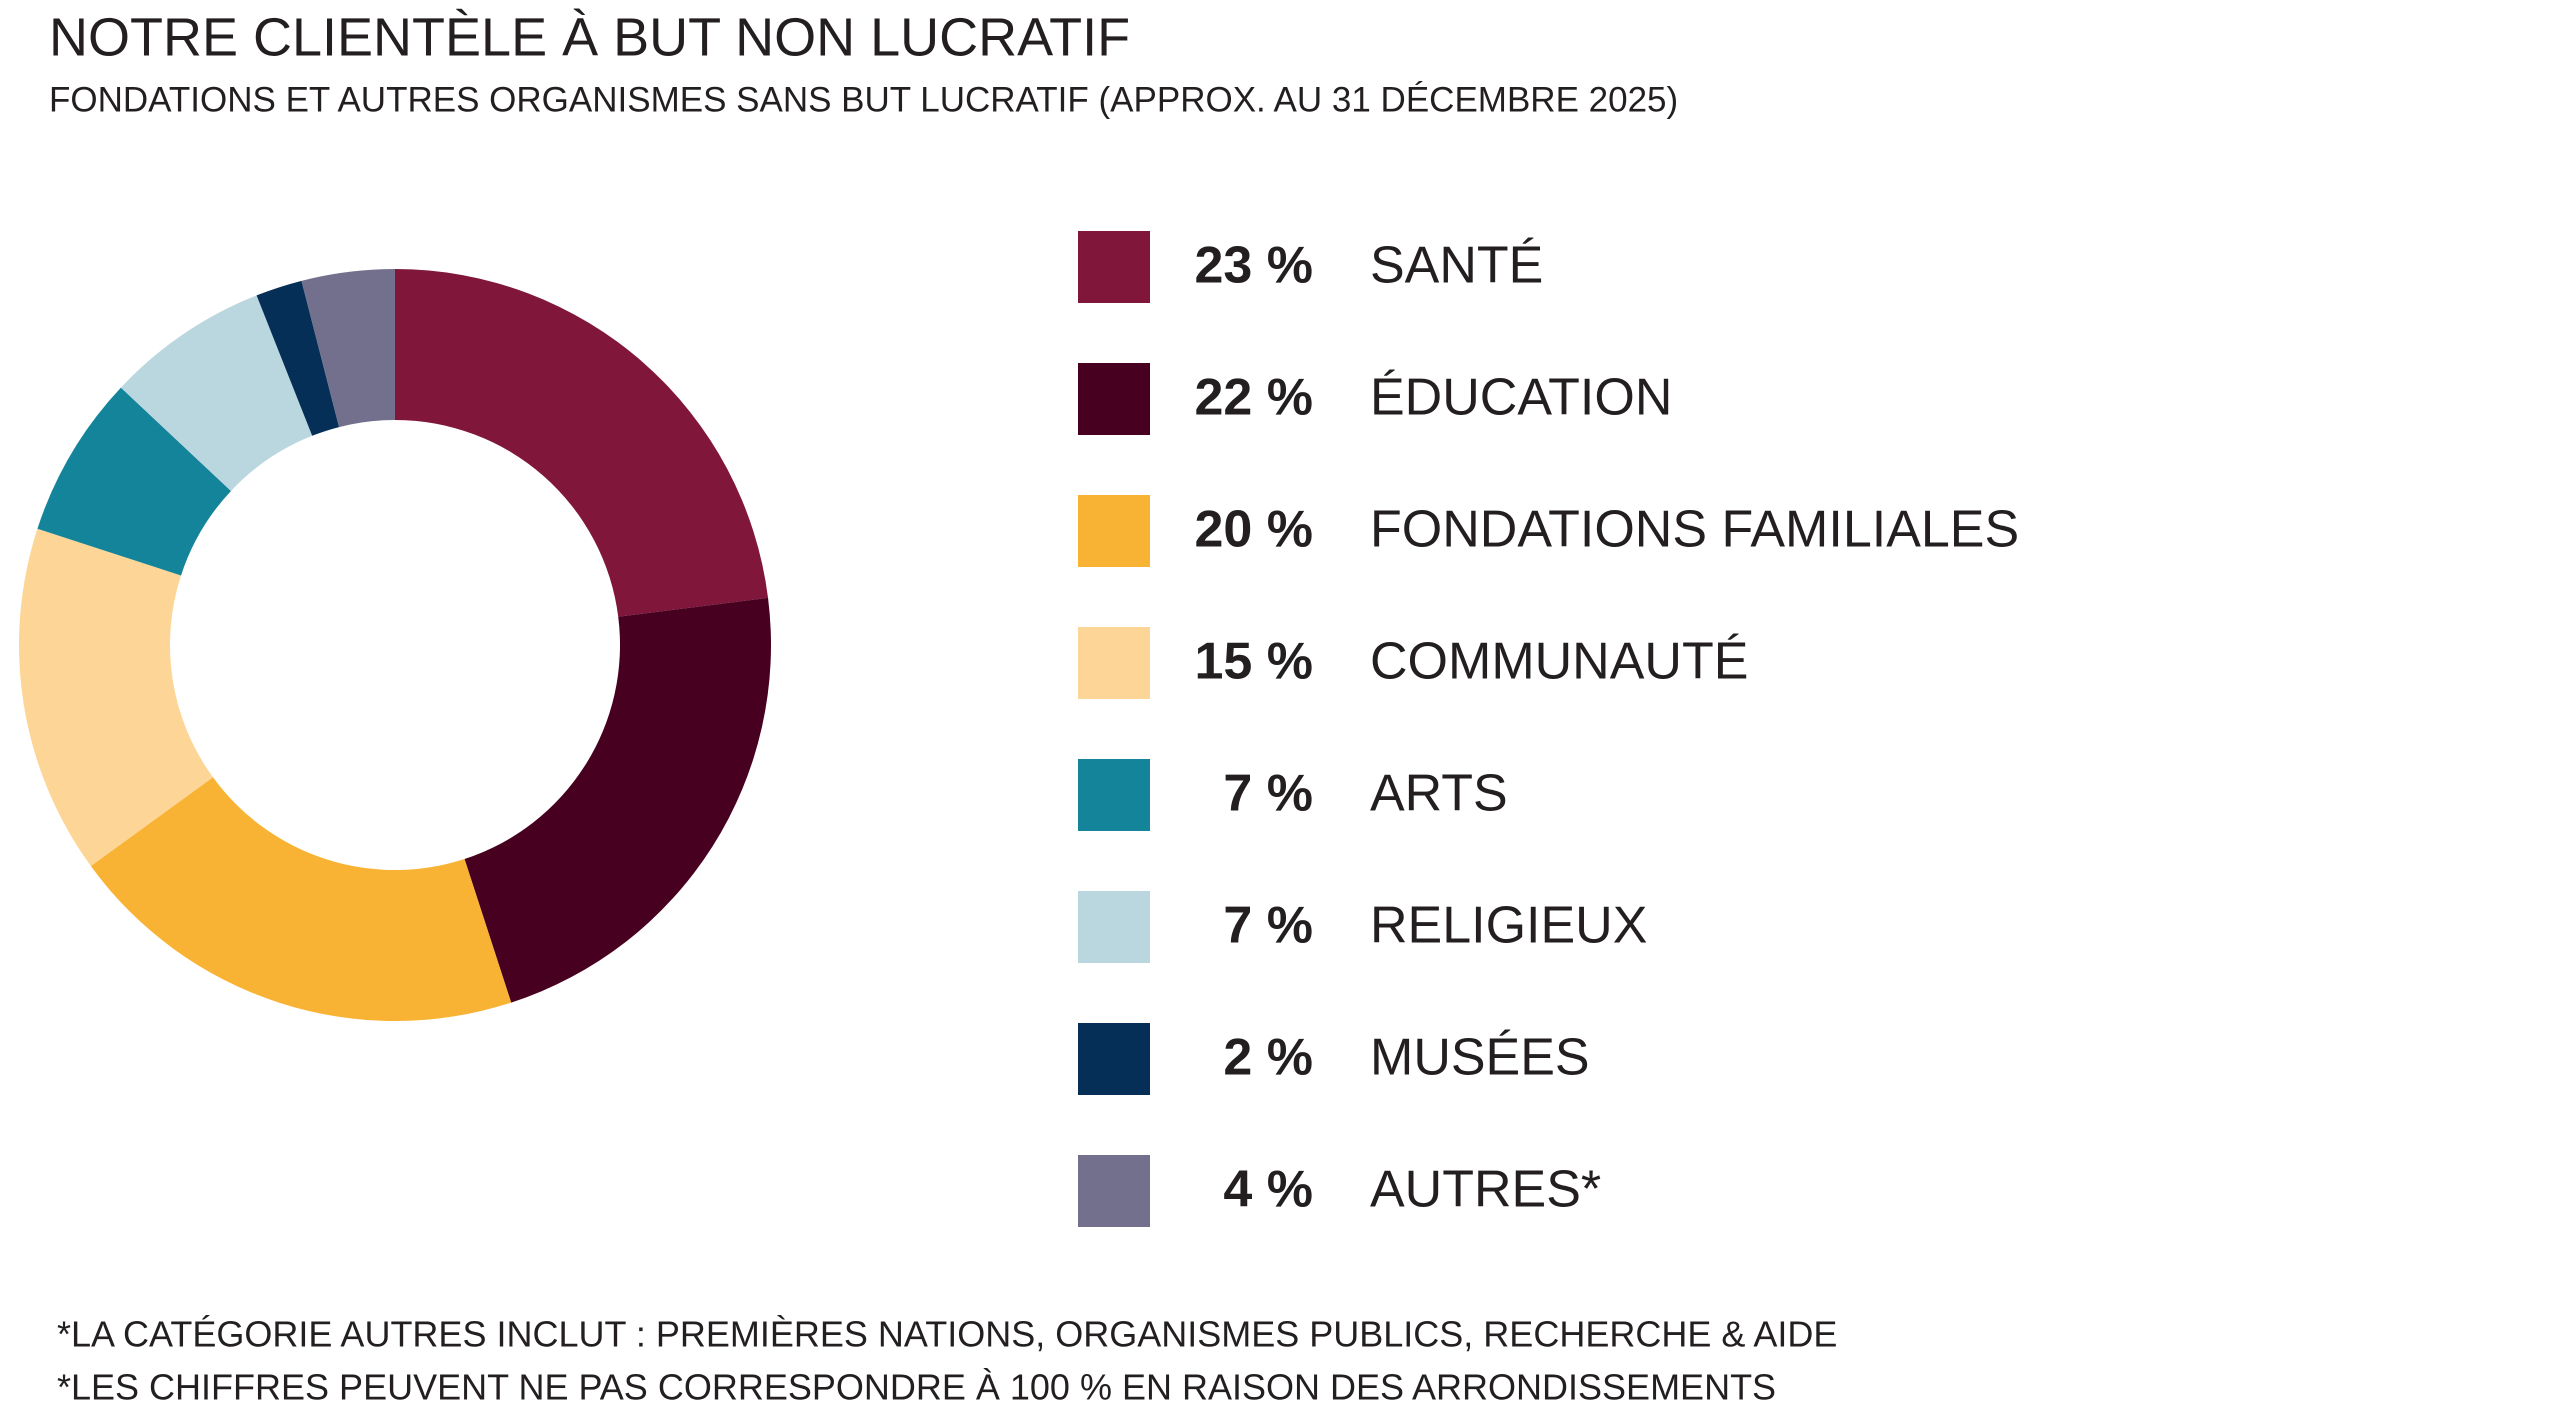  Describe the element at coordinates (1268, 1190) in the screenshot. I see `value-label: 4 %` at that location.